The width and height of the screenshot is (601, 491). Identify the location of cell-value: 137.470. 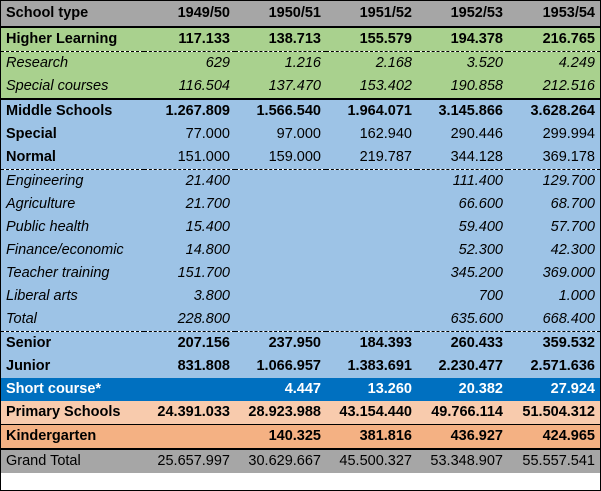
(294, 86).